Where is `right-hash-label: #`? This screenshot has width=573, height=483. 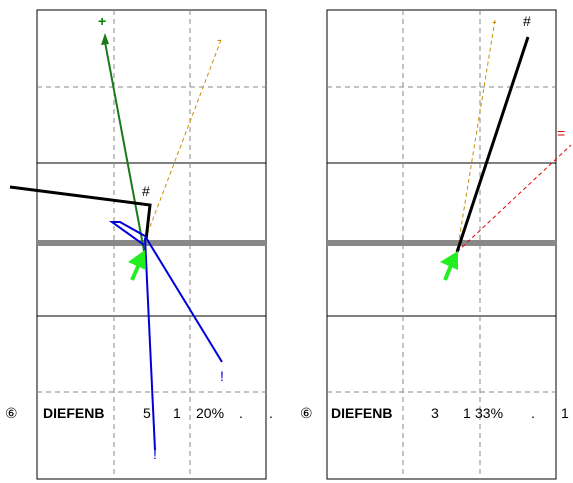
right-hash-label: # is located at coordinates (527, 21).